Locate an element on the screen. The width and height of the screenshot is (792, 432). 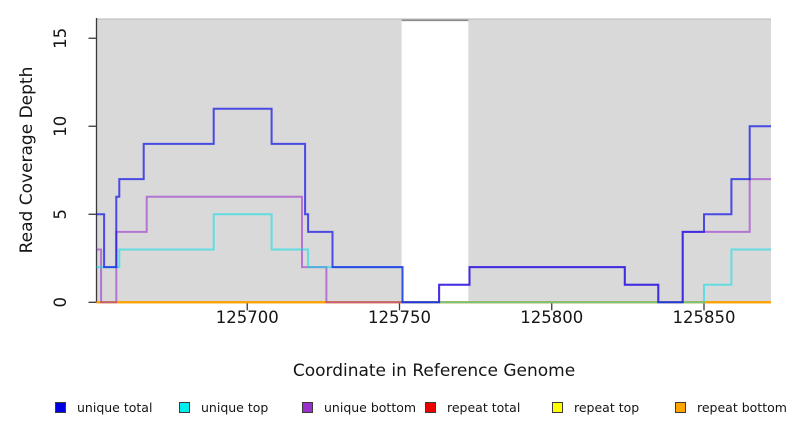
y-tick-label: 0 is located at coordinates (60, 302).